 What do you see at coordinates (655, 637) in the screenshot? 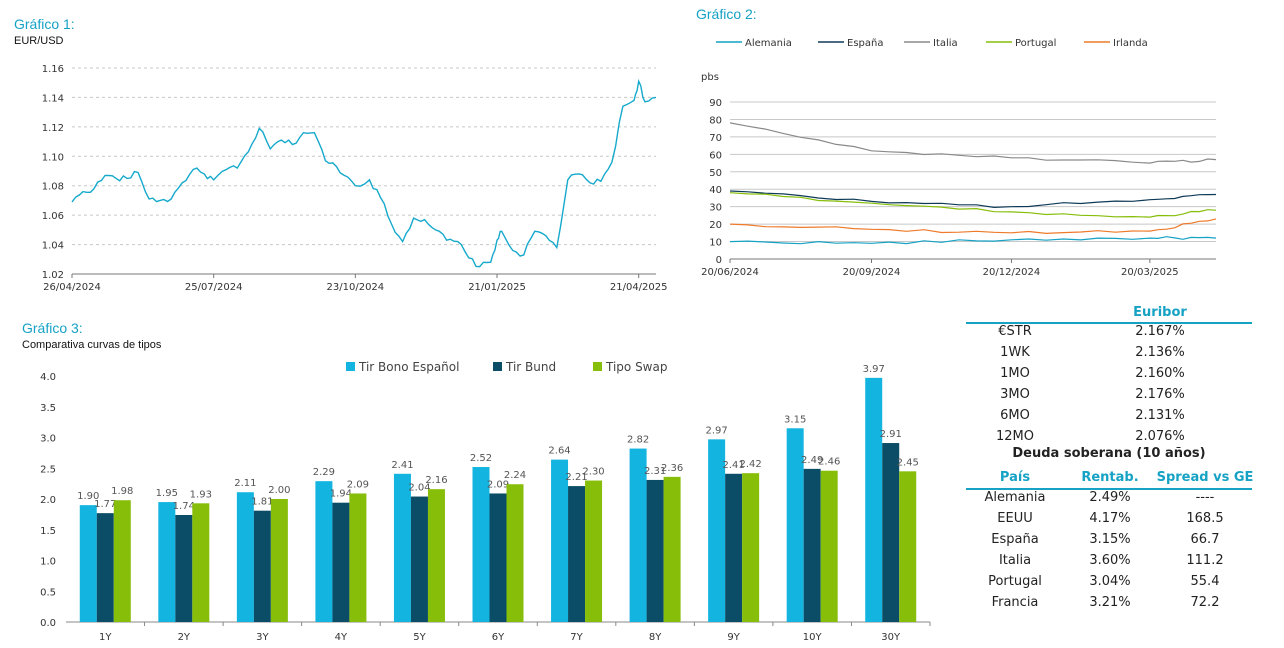
I see `x-tick-label: 8Y` at bounding box center [655, 637].